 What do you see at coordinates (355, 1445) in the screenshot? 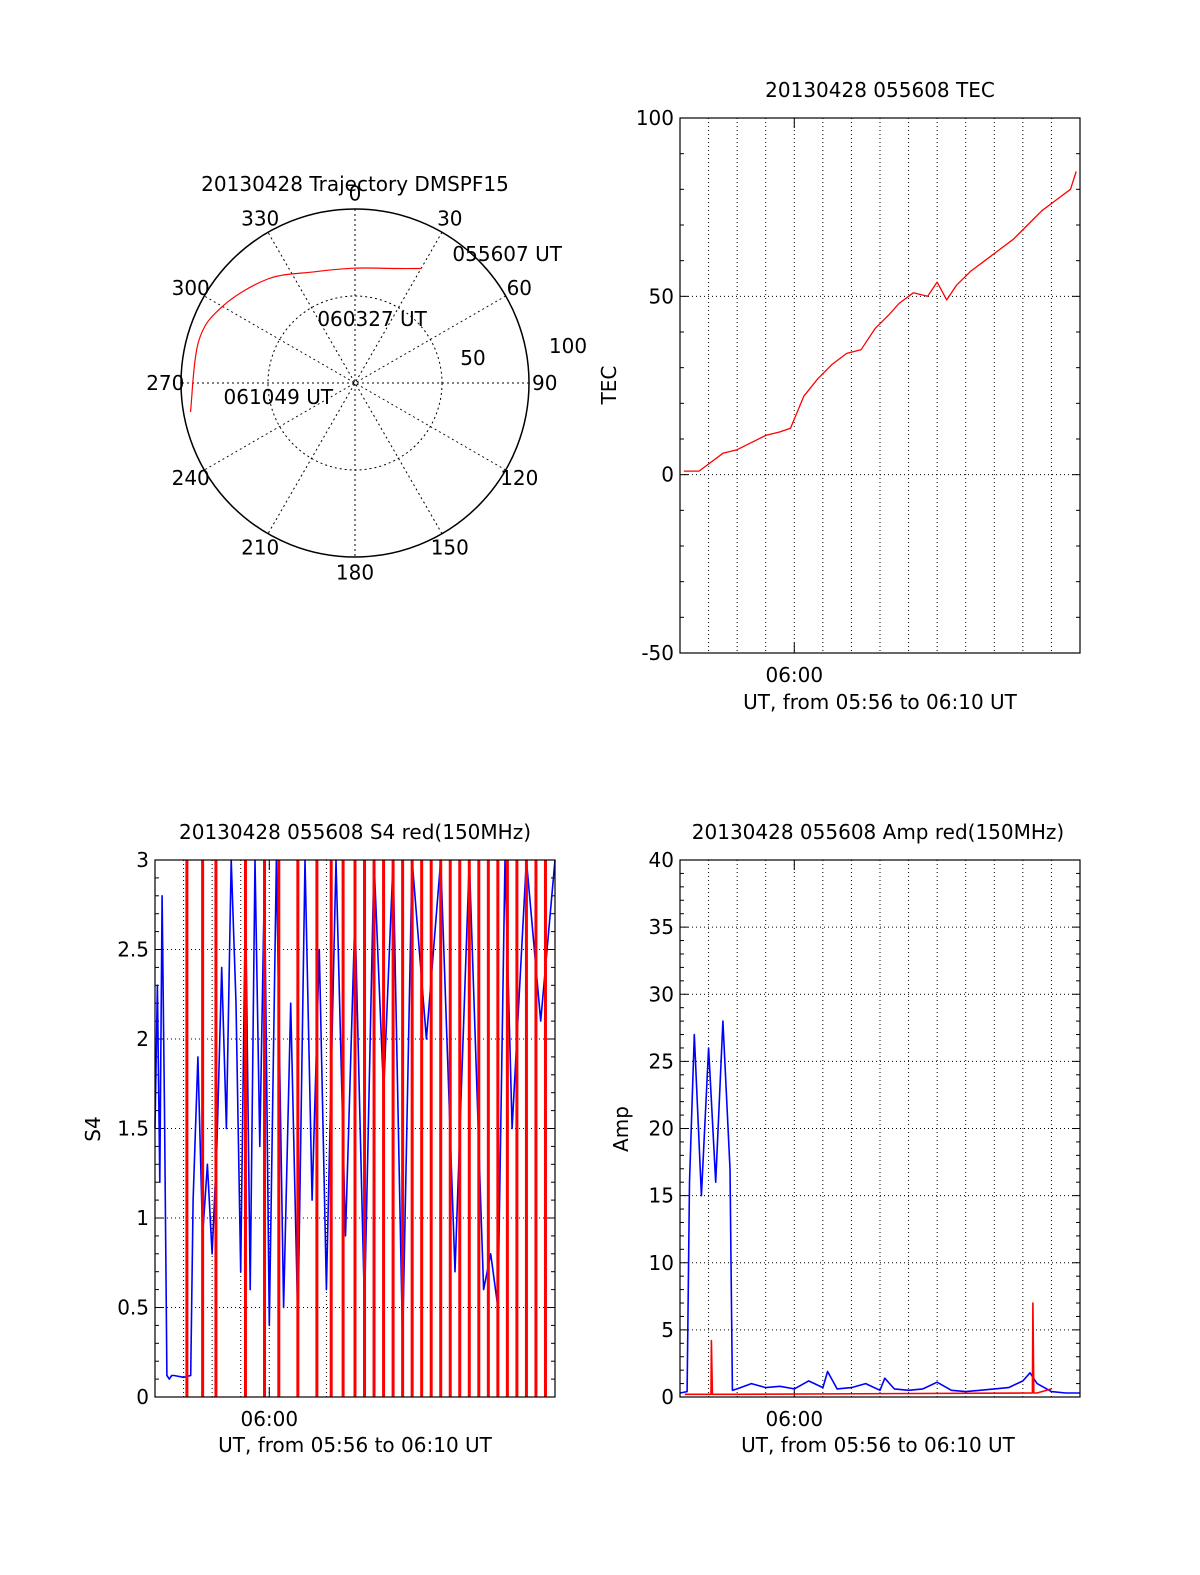
I see `s4-x-axis-label: UT, from 05:56 to 06:10 UT` at bounding box center [355, 1445].